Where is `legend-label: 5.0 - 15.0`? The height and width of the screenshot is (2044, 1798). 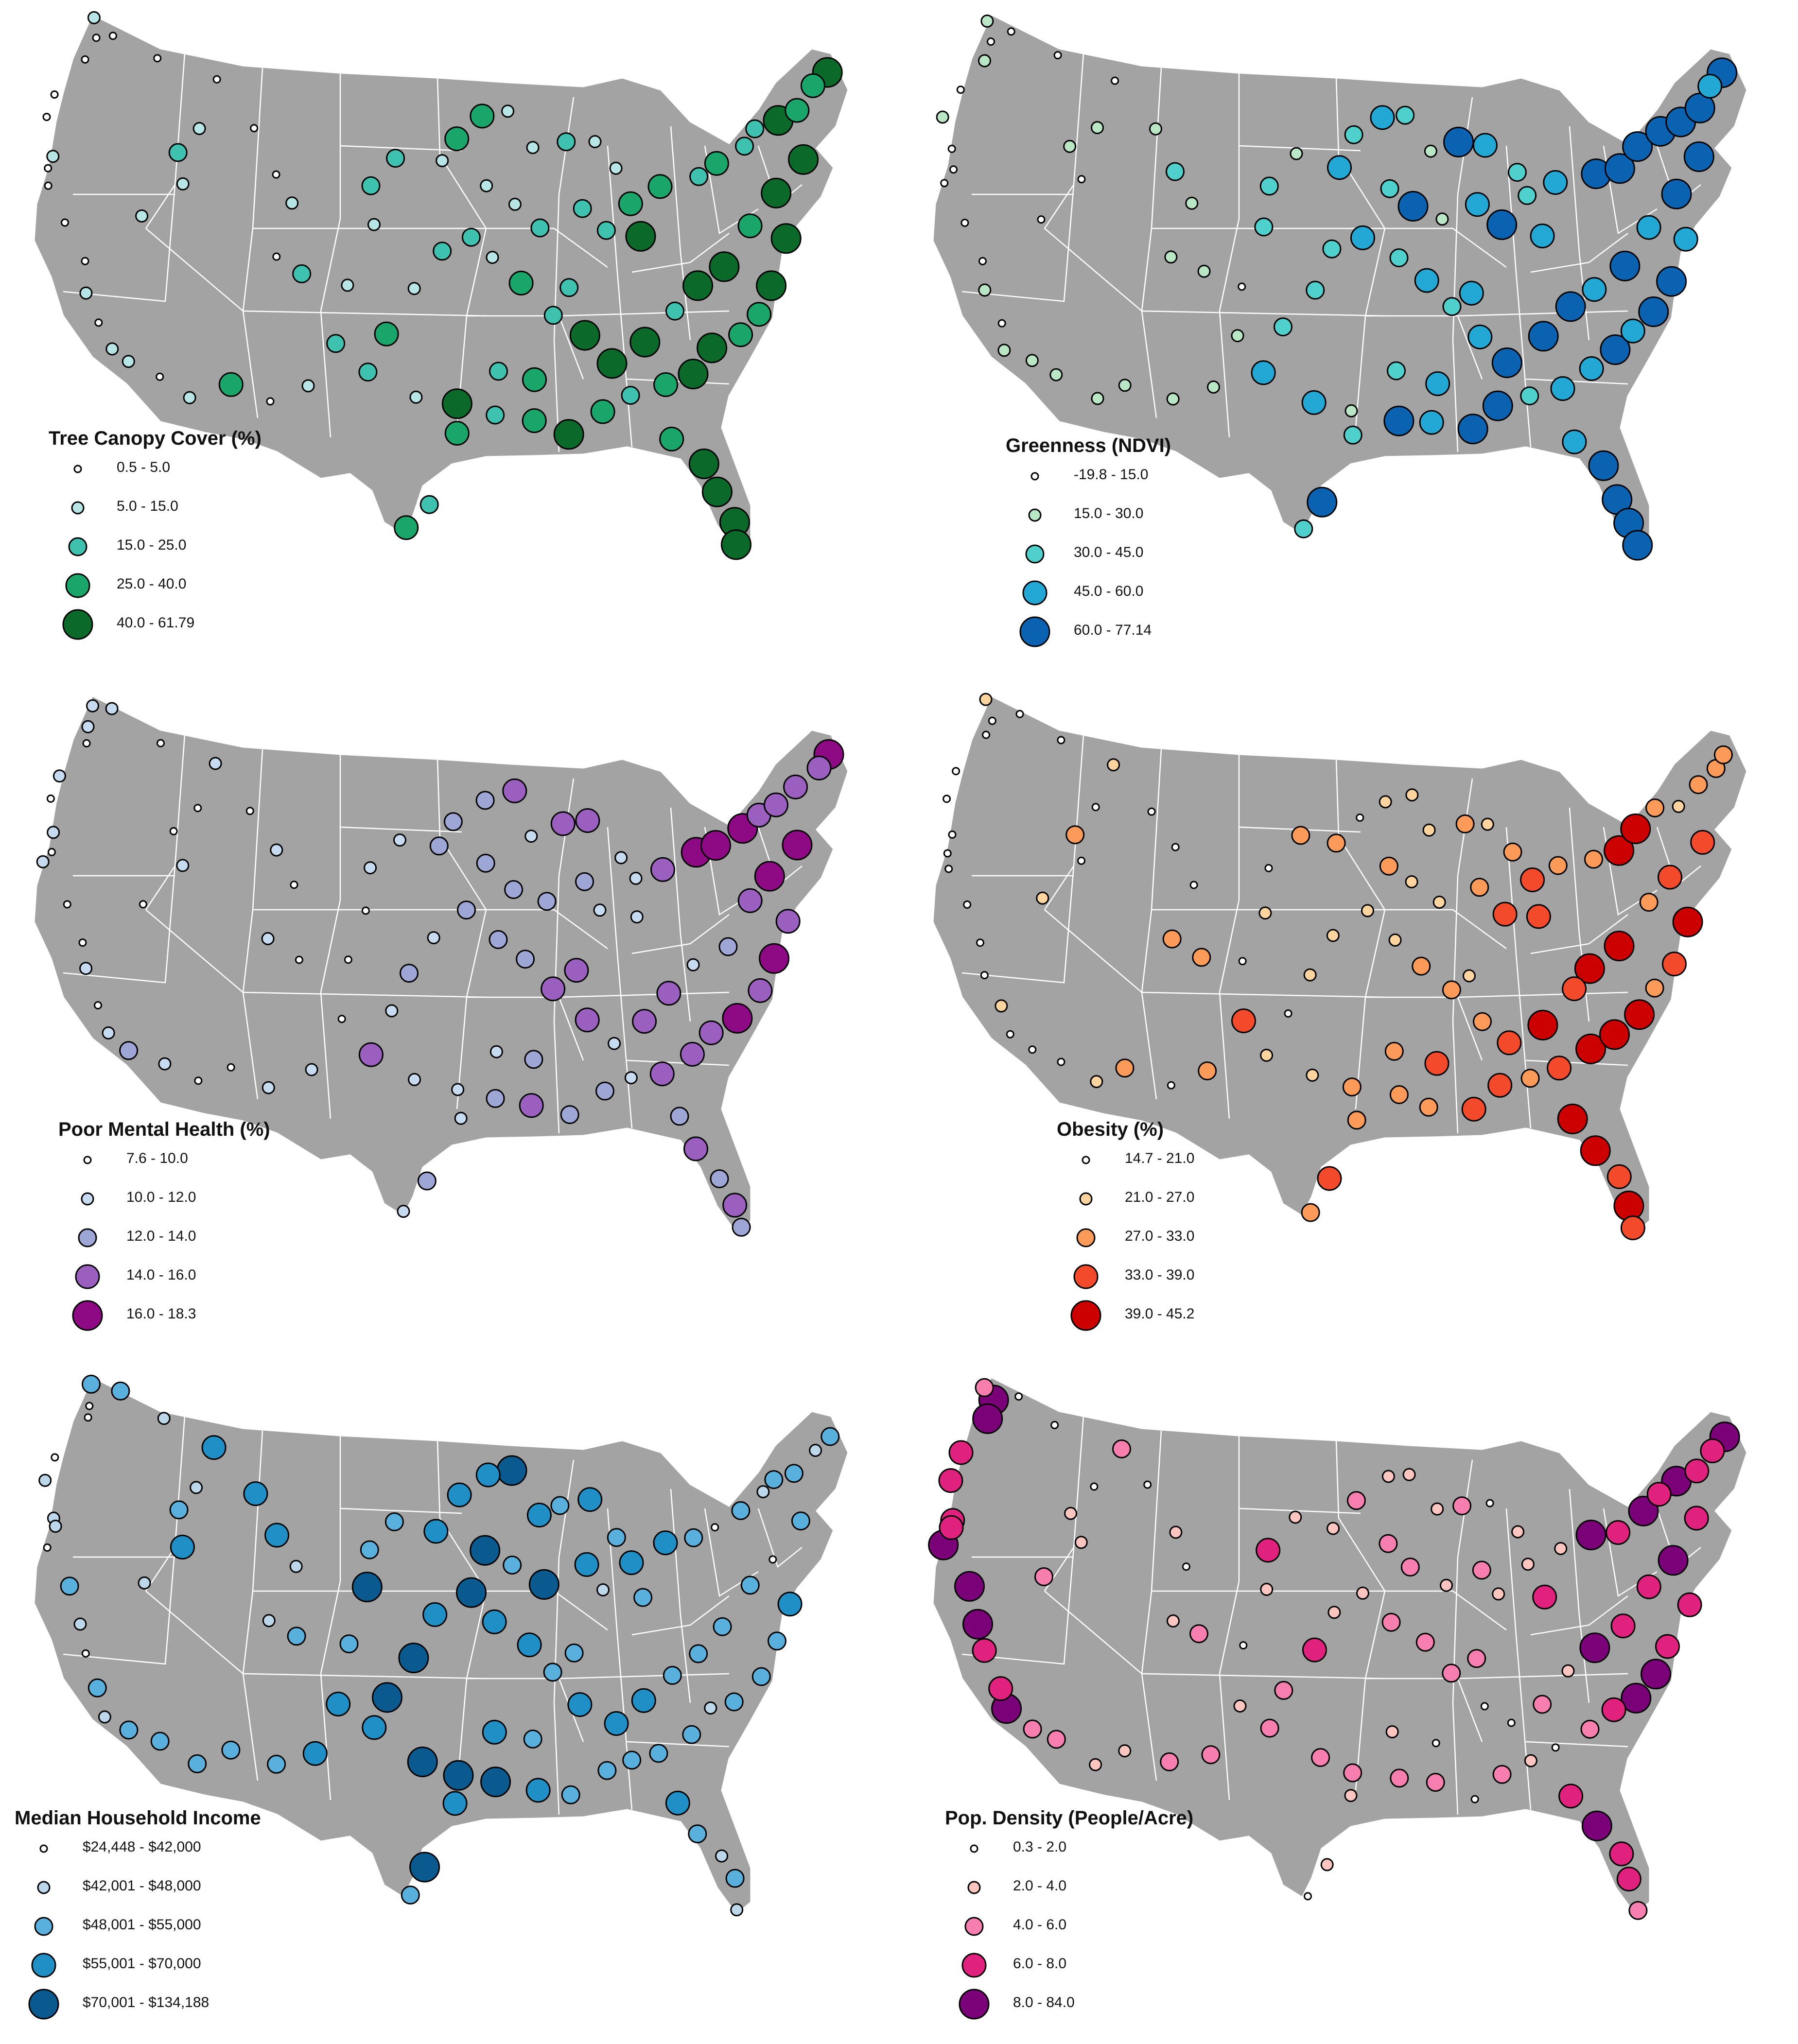
legend-label: 5.0 - 15.0 is located at coordinates (147, 506).